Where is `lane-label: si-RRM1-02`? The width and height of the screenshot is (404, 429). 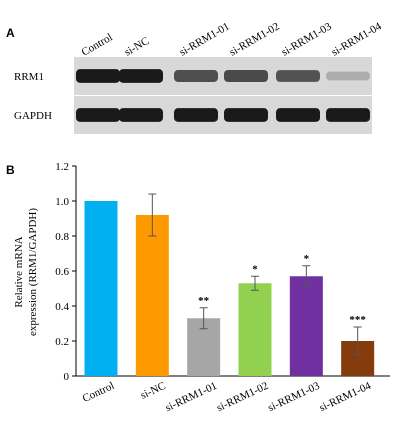 lane-label: si-RRM1-02 is located at coordinates (255, 39).